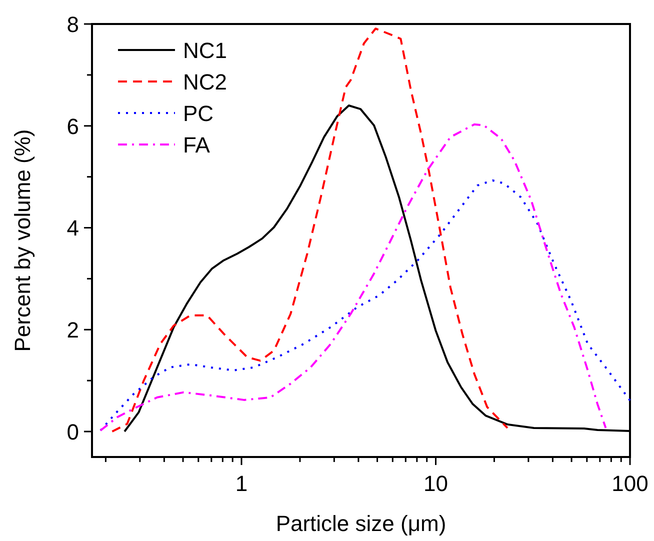 The image size is (654, 541). Describe the element at coordinates (205, 50) in the screenshot. I see `legend-label: NC1` at that location.